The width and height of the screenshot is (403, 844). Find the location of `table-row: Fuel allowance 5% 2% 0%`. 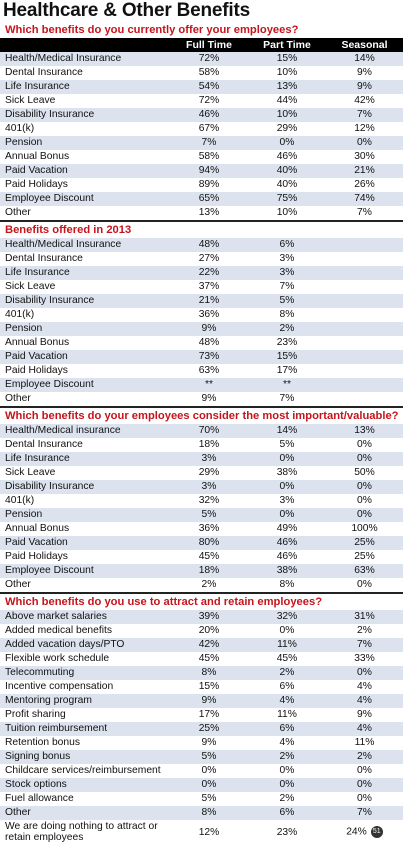

table-row: Fuel allowance 5% 2% 0% is located at coordinates (201, 799).